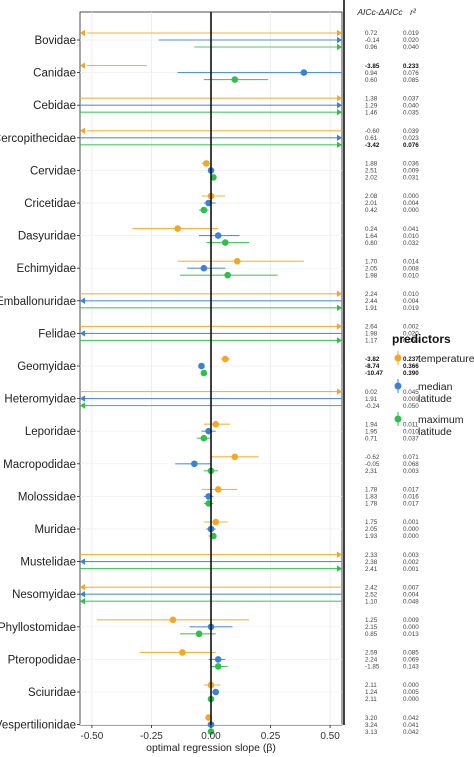  What do you see at coordinates (411, 431) in the screenshot?
I see `r2-value: 0.010` at bounding box center [411, 431].